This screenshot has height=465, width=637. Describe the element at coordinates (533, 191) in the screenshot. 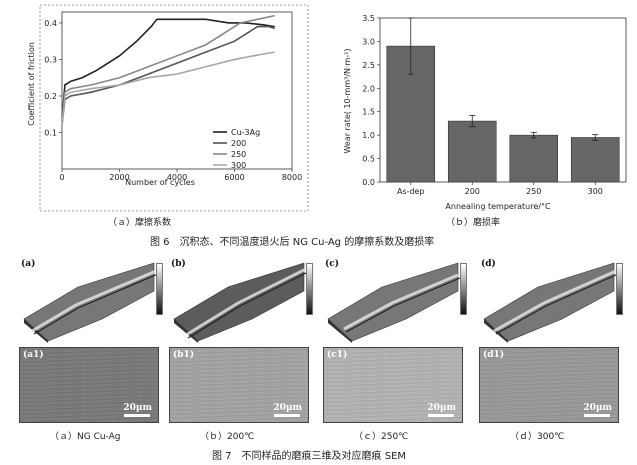

I see `wear-x-tick-label: 250` at that location.